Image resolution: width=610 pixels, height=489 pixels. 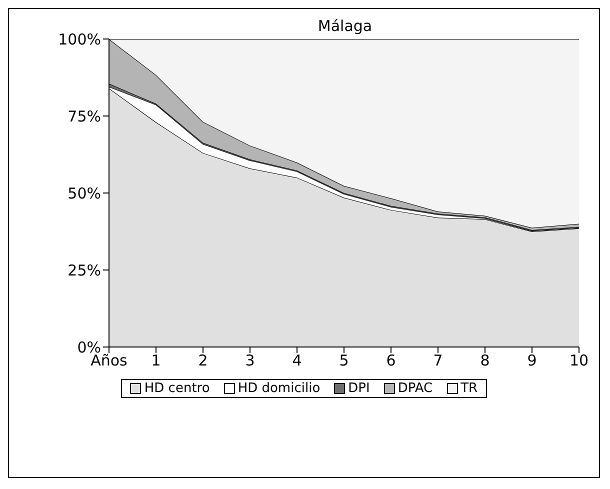 I want to click on chart-title: Málaga, so click(x=345, y=26).